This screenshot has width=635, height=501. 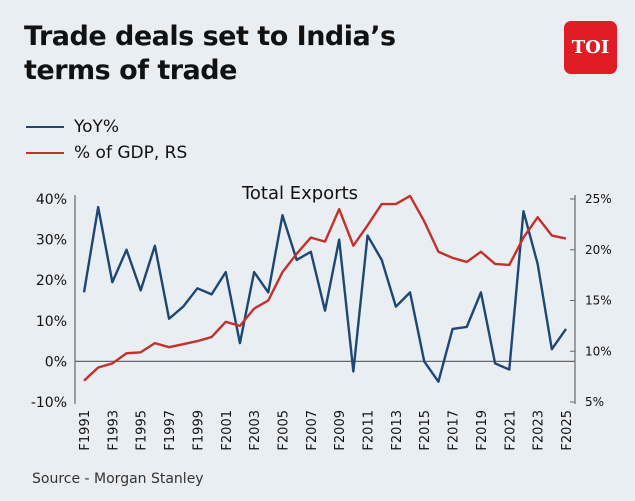 I want to click on x-tick-label: F2007, so click(x=312, y=430).